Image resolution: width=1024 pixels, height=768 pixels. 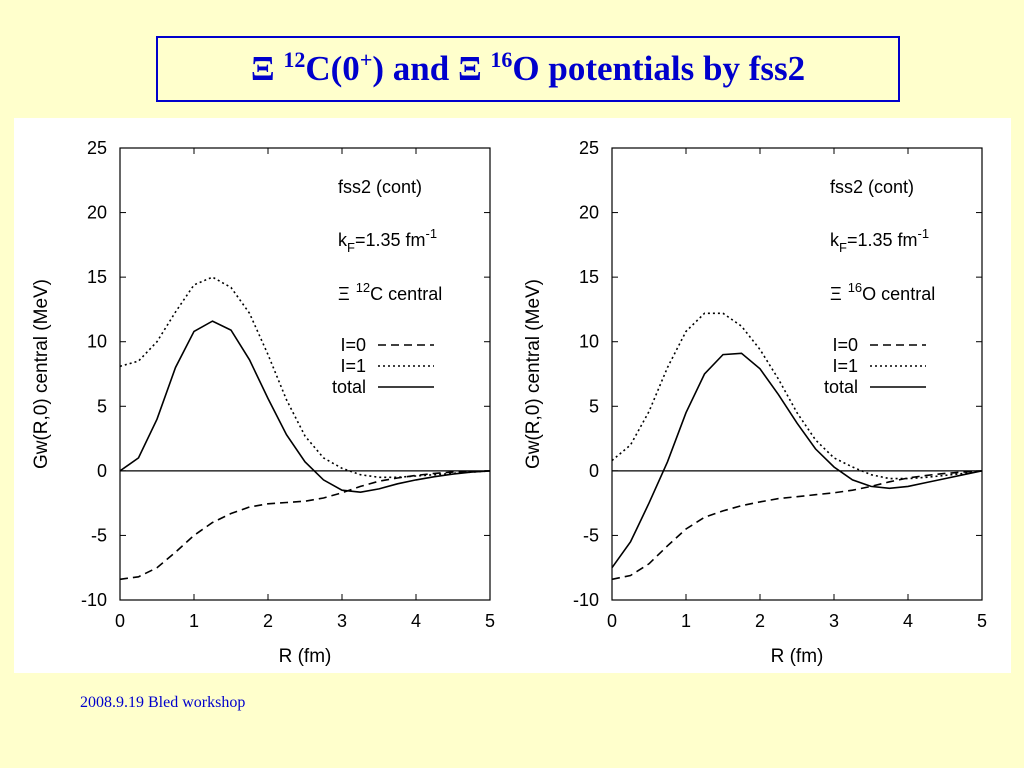 I want to click on system-rest: O central, so click(x=898, y=294).